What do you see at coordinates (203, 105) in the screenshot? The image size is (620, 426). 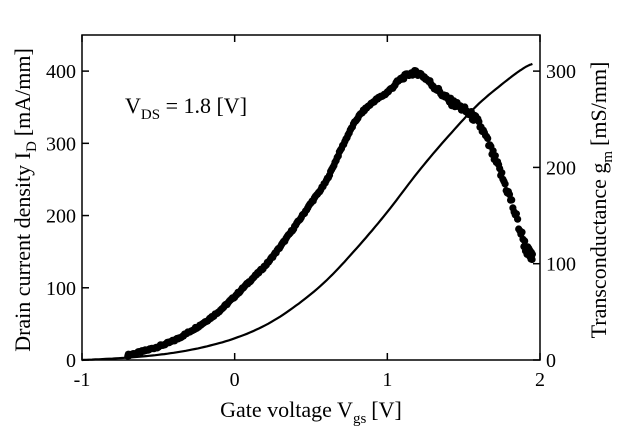 I see `annotation-rest: = 1.8 [V]` at bounding box center [203, 105].